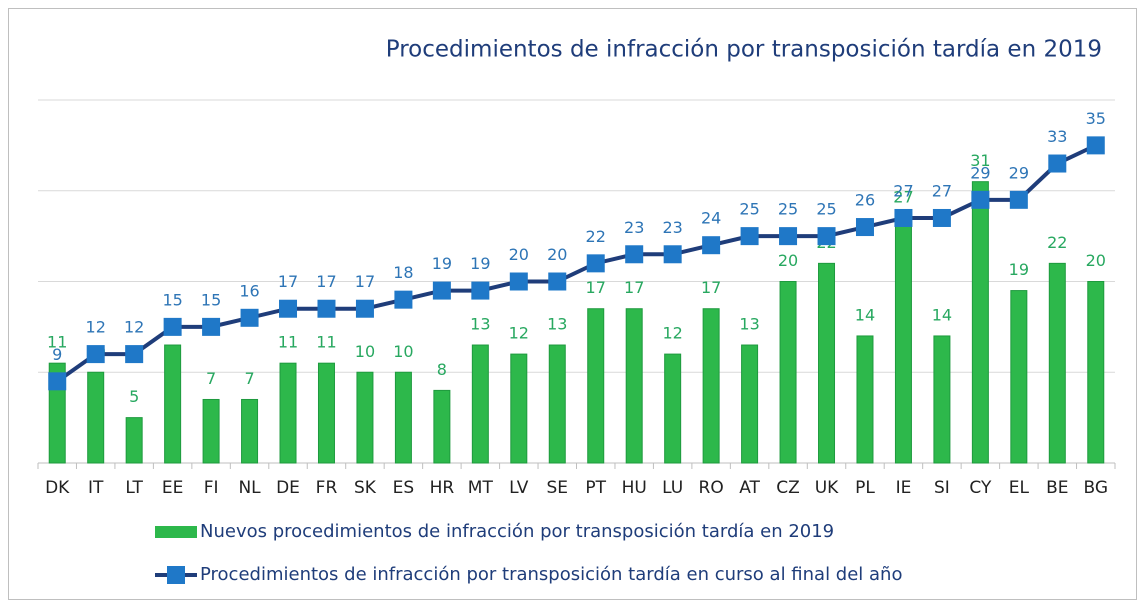 The image size is (1145, 608). I want to click on x-tick-label: HU, so click(634, 488).